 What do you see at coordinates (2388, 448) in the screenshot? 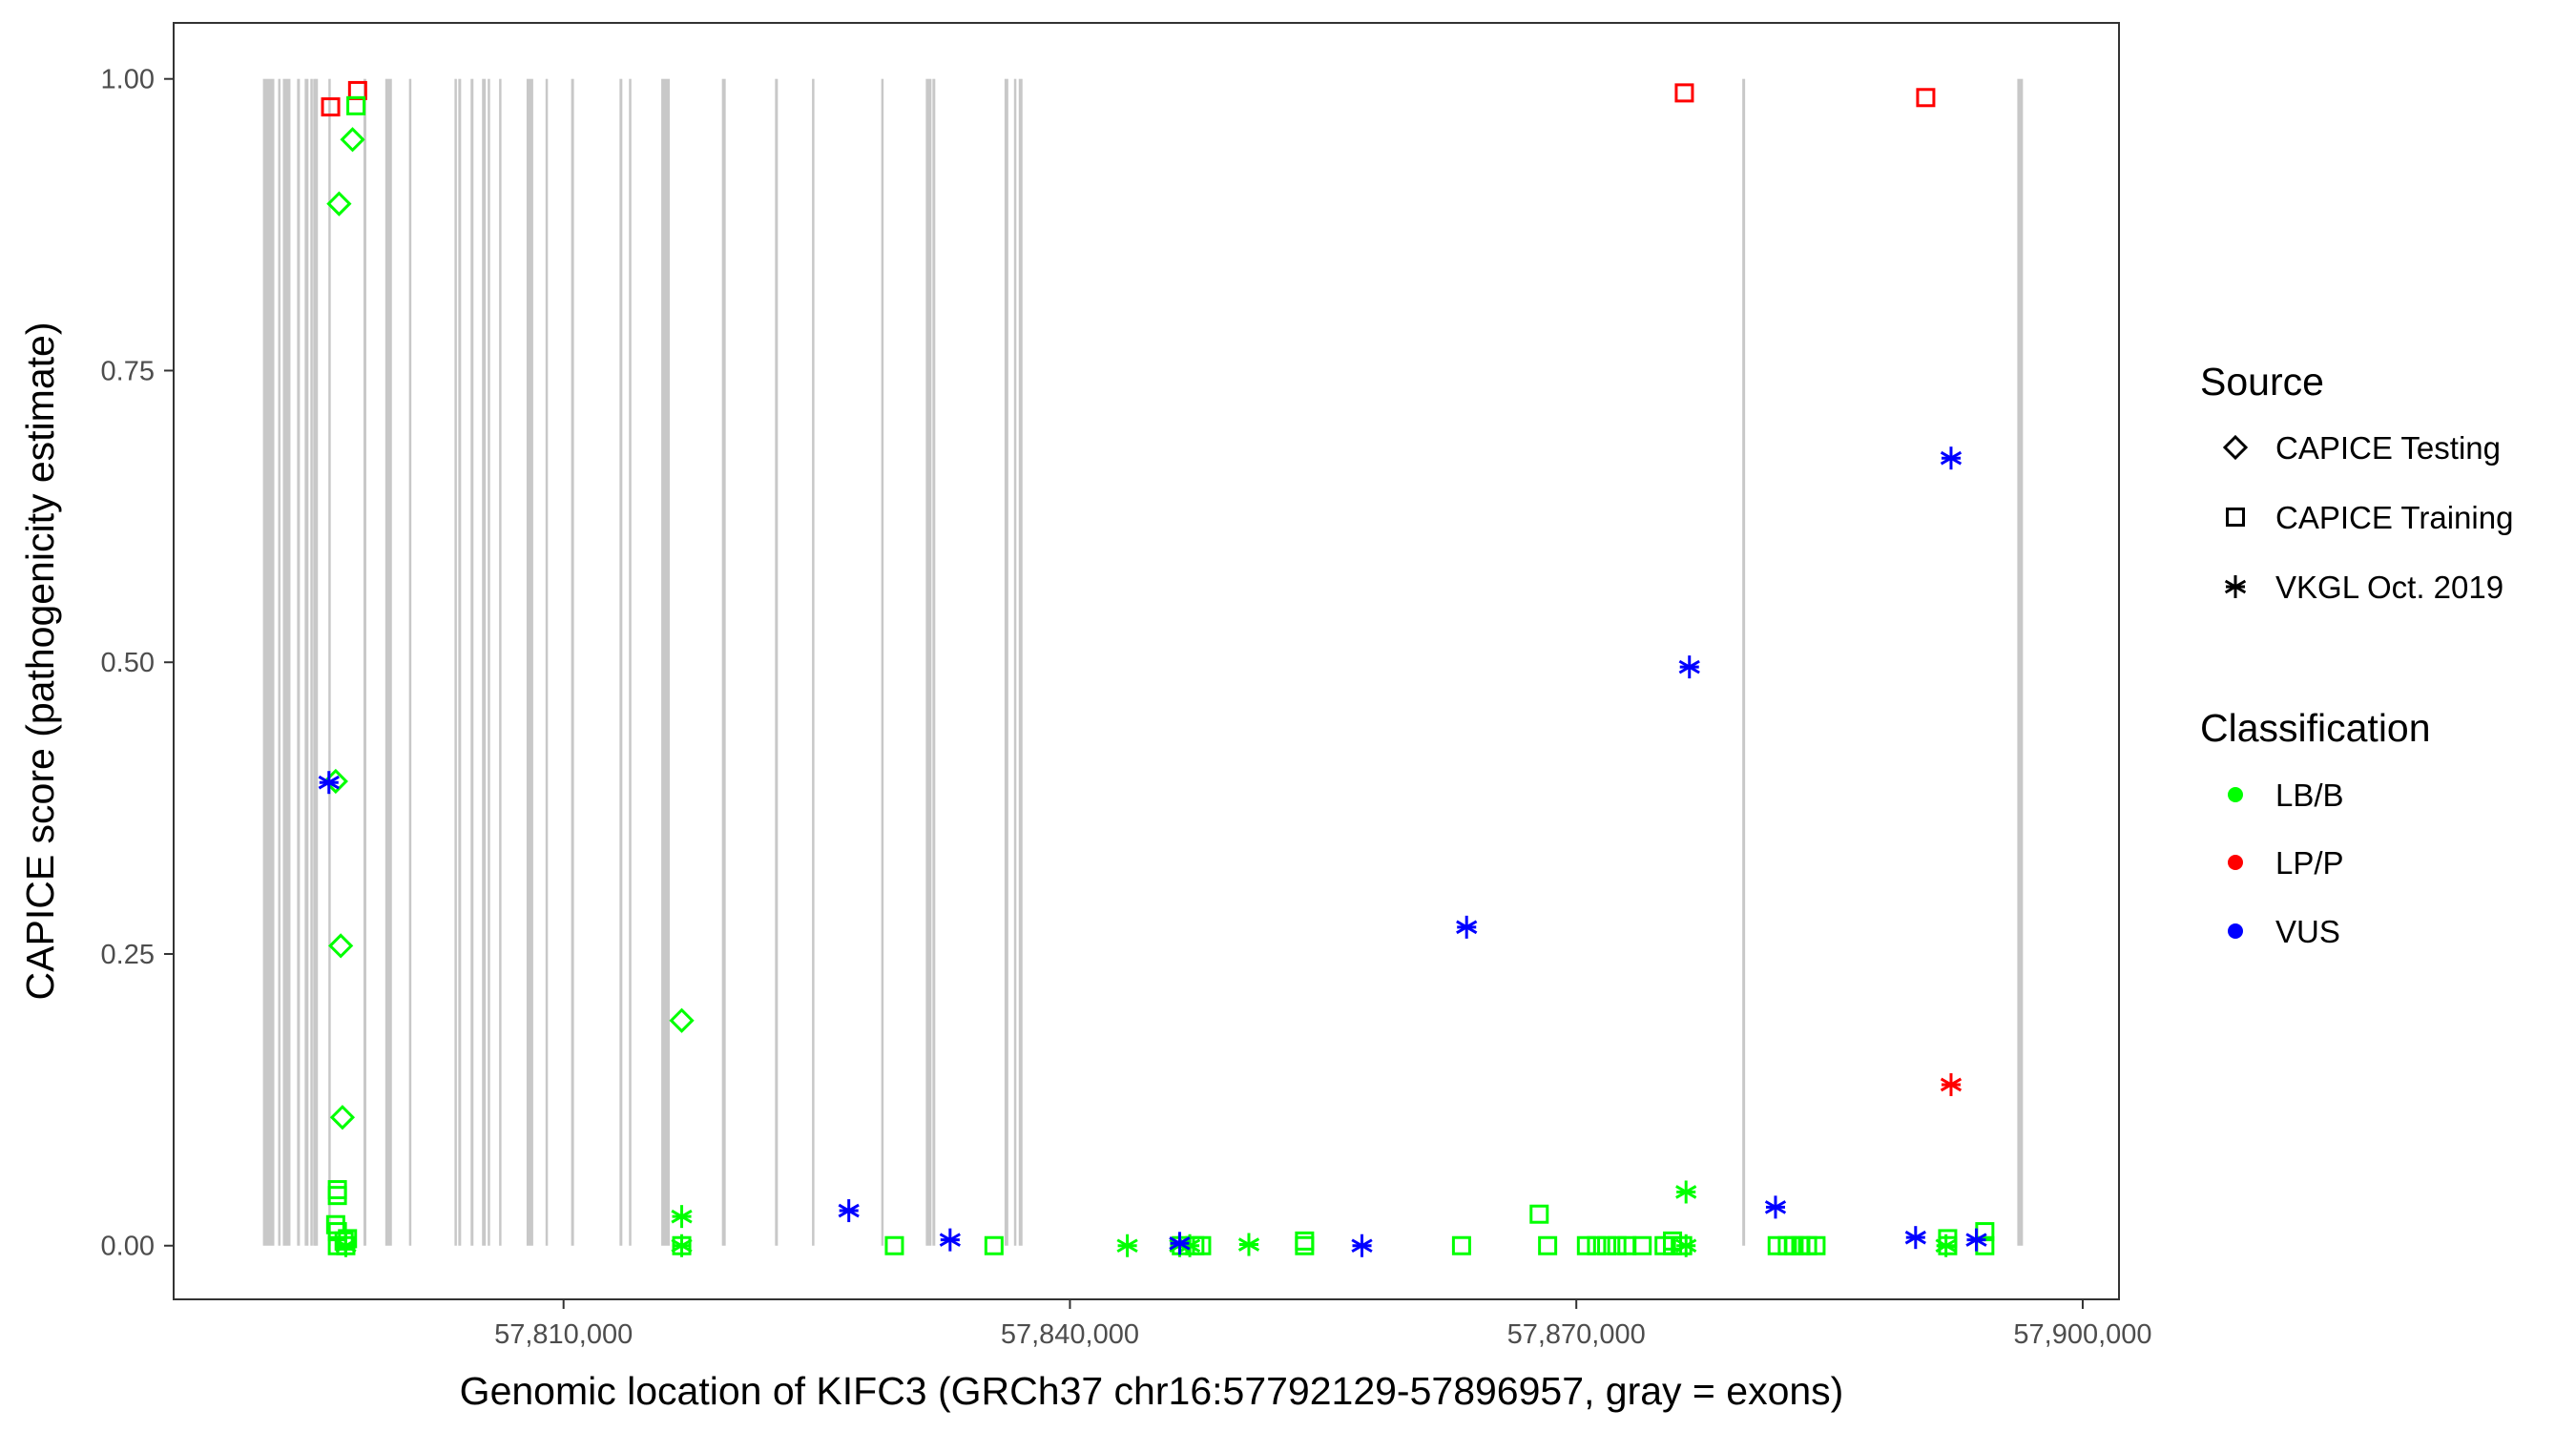
I see `legend-source-label: CAPICE Testing` at bounding box center [2388, 448].